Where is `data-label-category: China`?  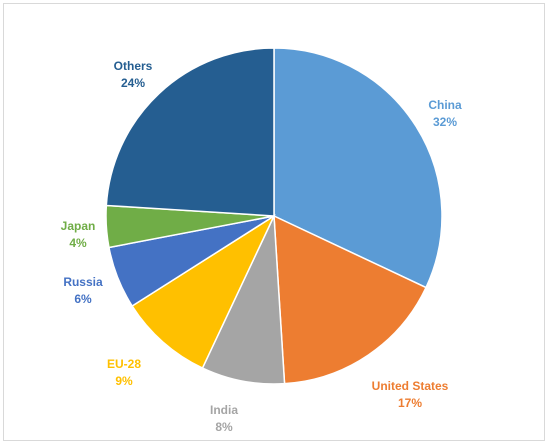
data-label-category: China is located at coordinates (445, 105).